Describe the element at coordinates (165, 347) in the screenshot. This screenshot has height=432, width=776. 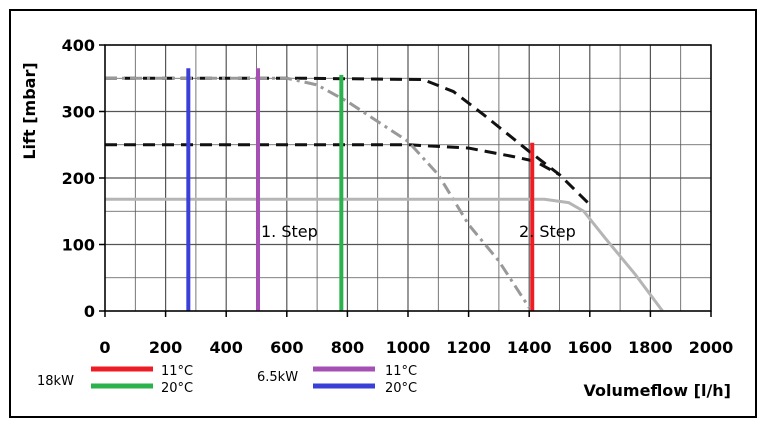
I see `x-tick-label: 200` at that location.